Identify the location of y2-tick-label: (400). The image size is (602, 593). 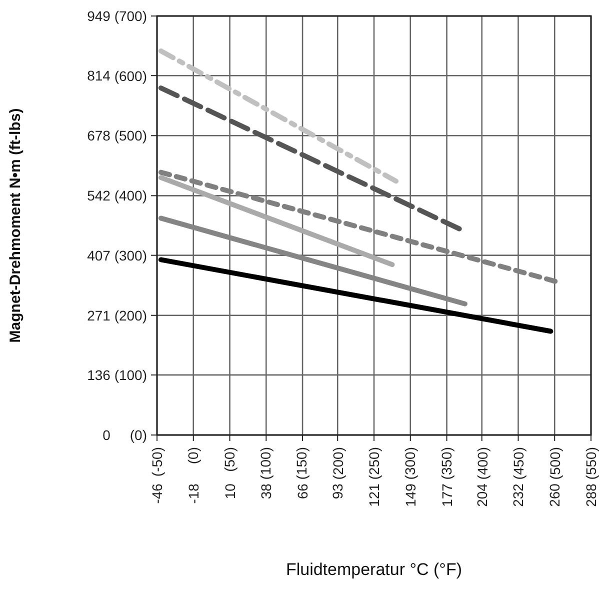
(130, 196).